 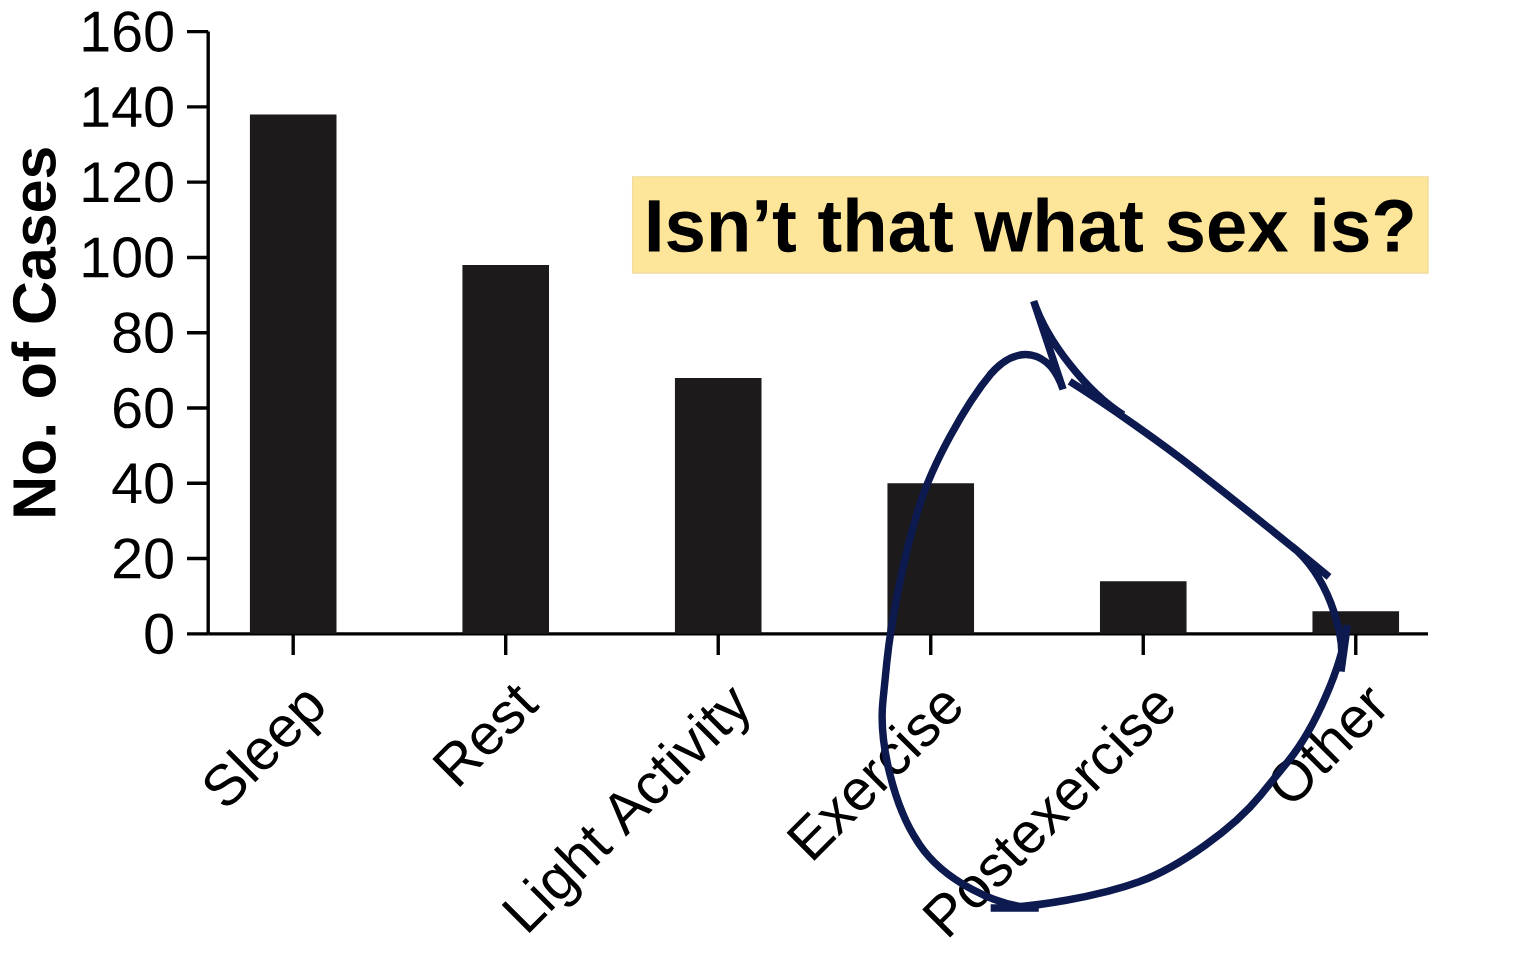 I want to click on y-tick-label: 0, so click(x=159, y=634).